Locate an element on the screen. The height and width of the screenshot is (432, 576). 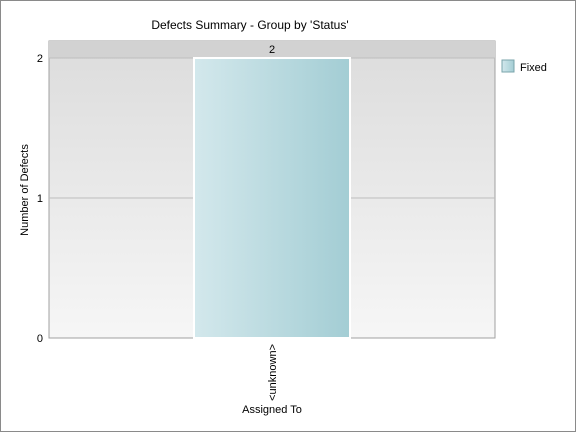
bar-data-label: 2 is located at coordinates (272, 50).